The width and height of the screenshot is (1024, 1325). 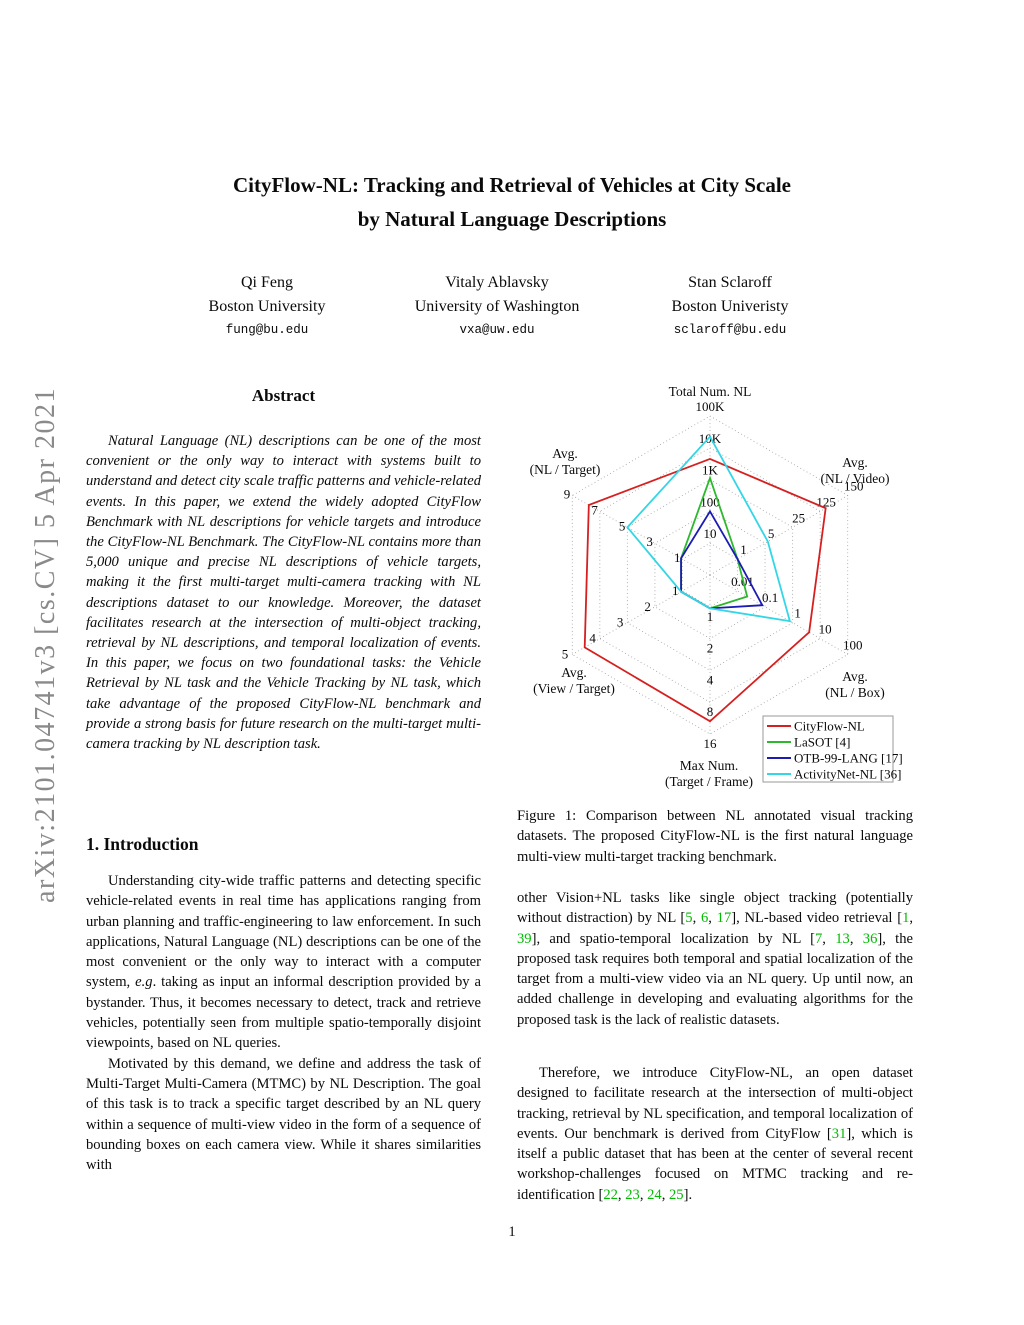 I want to click on legend-label: CityFlow-NL, so click(x=829, y=726).